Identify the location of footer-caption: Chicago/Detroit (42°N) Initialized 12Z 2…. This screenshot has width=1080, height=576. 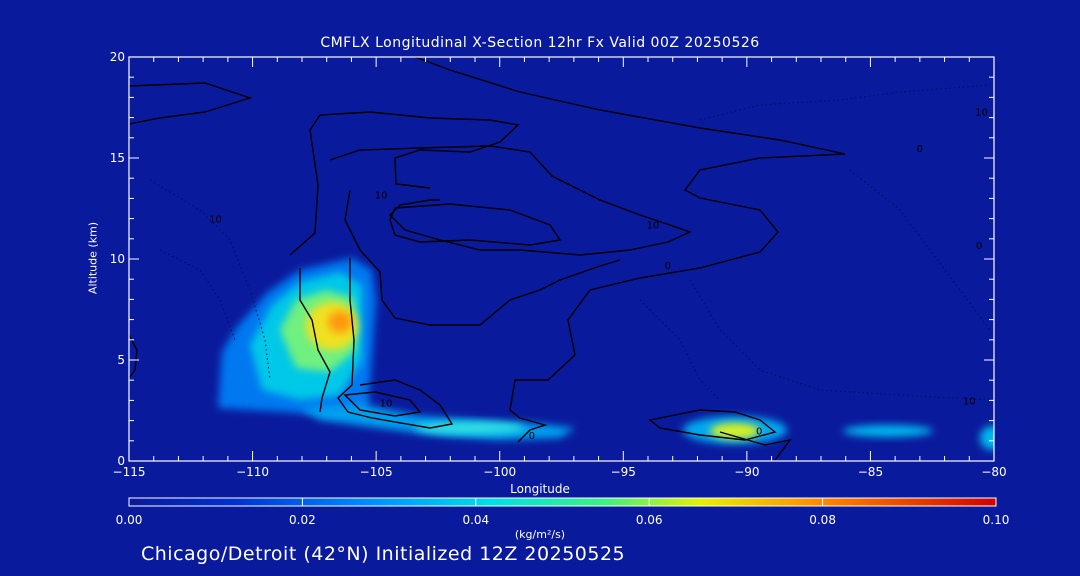
(383, 554).